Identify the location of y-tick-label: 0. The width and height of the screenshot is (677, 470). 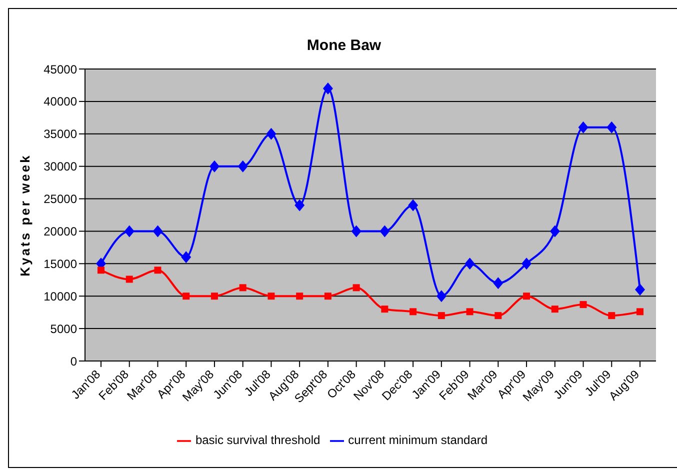
(74, 361).